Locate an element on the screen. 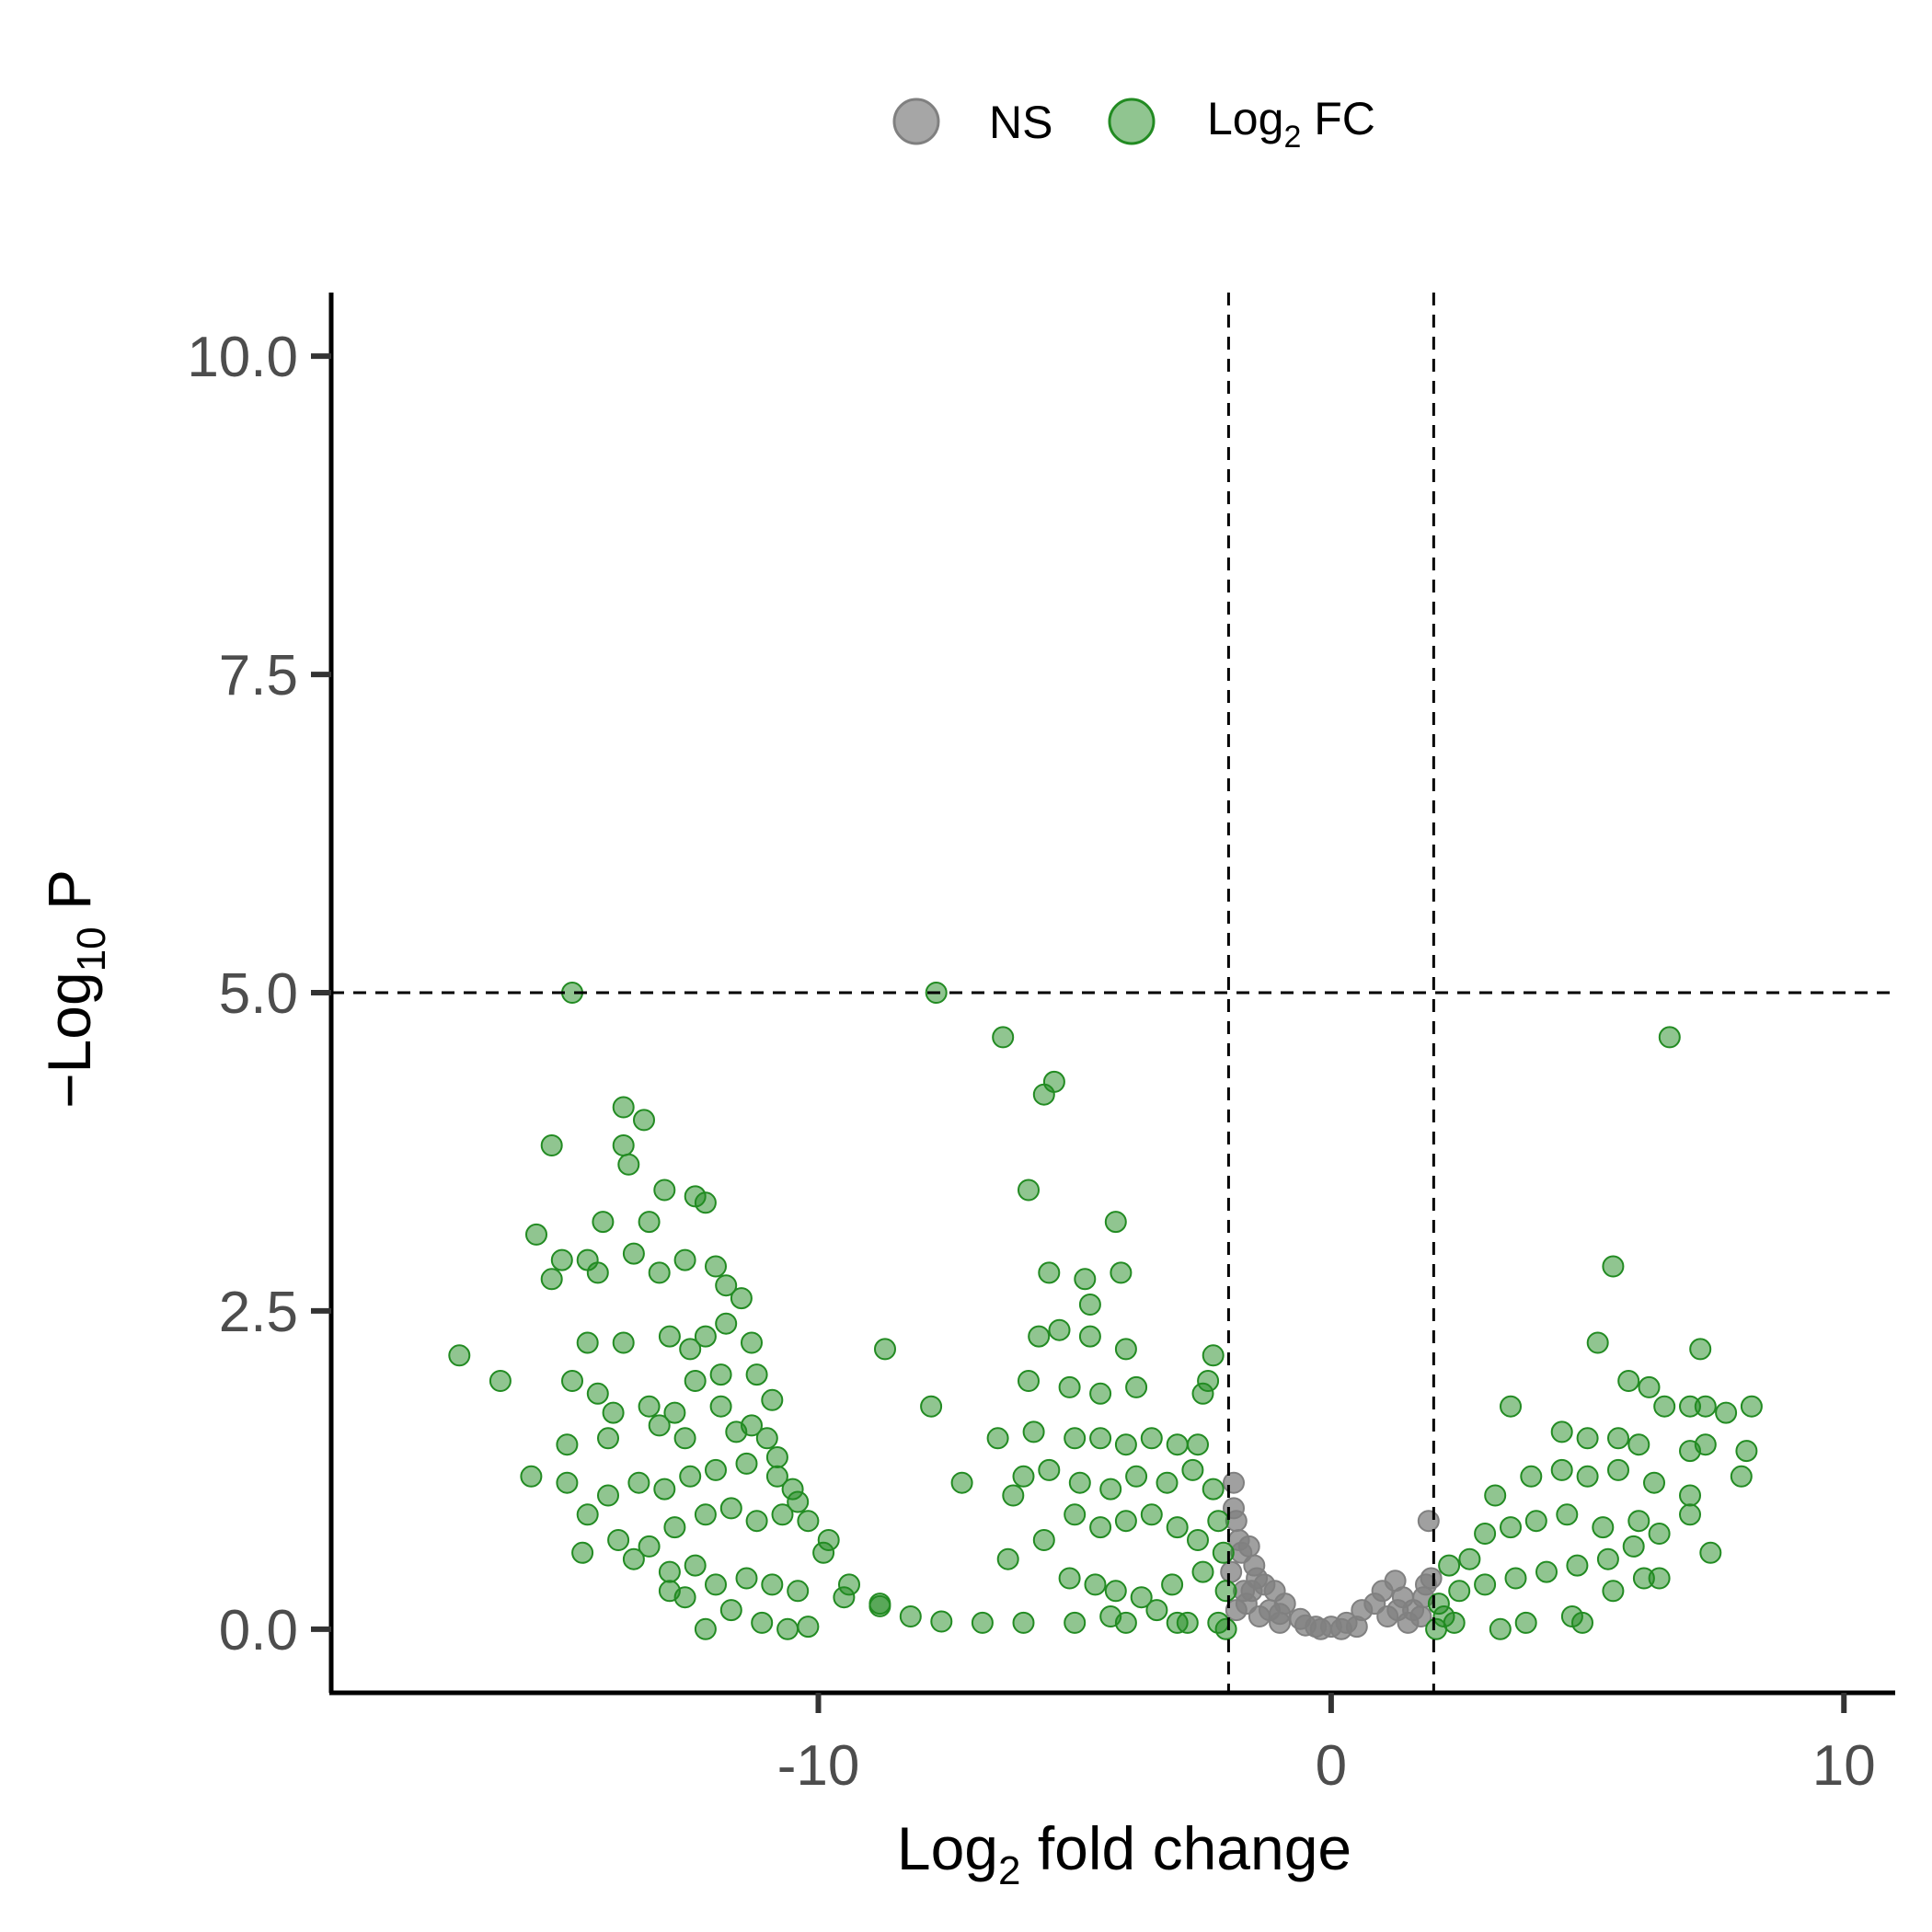 Image resolution: width=1932 pixels, height=1932 pixels. x-tick-label: 0 is located at coordinates (1331, 1766).